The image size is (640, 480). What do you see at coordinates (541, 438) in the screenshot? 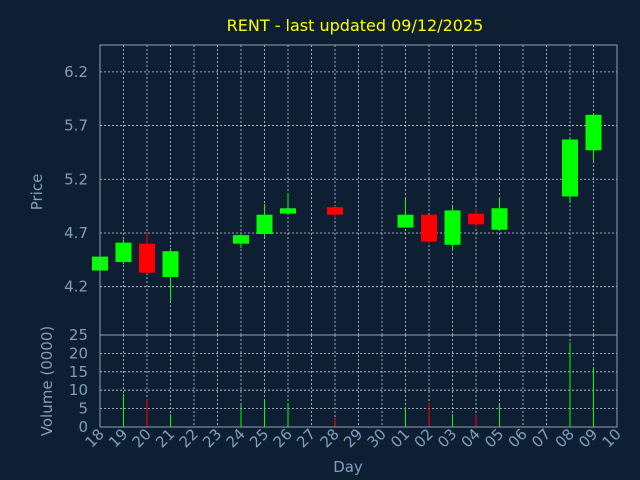
I see `x-tick-label: 07` at bounding box center [541, 438].